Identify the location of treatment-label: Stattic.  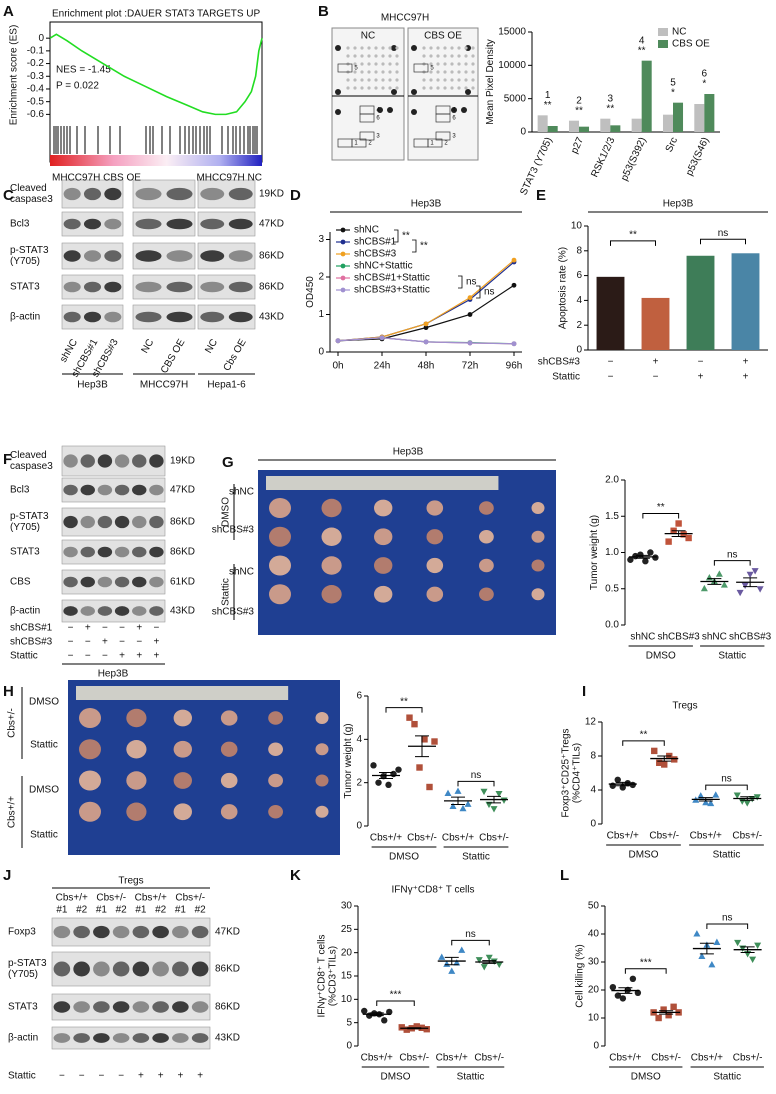
(22, 1076).